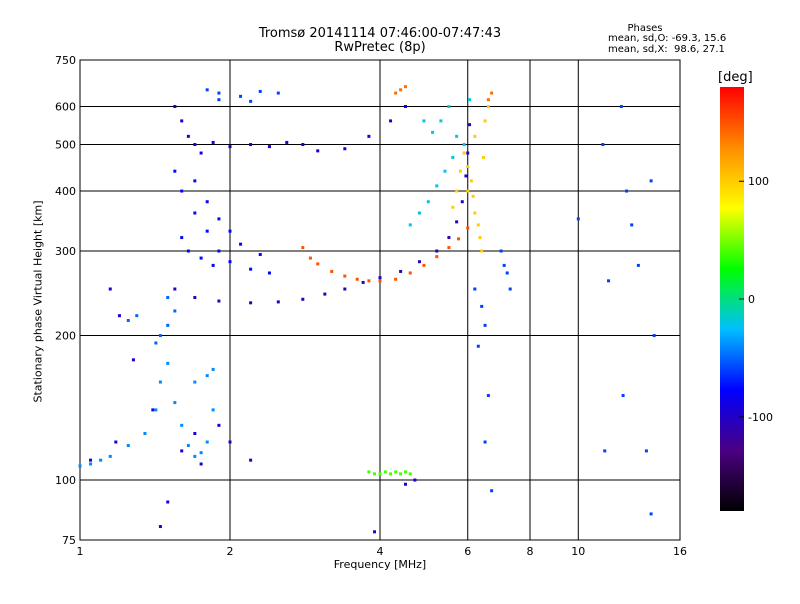  Describe the element at coordinates (645, 28) in the screenshot. I see `phase-stats-heading: Phases` at that location.